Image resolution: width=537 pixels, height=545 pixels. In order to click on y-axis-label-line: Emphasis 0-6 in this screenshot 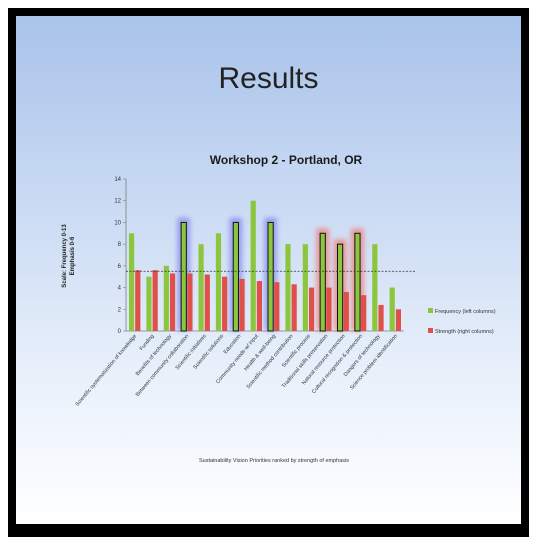, I will do `click(73, 255)`.